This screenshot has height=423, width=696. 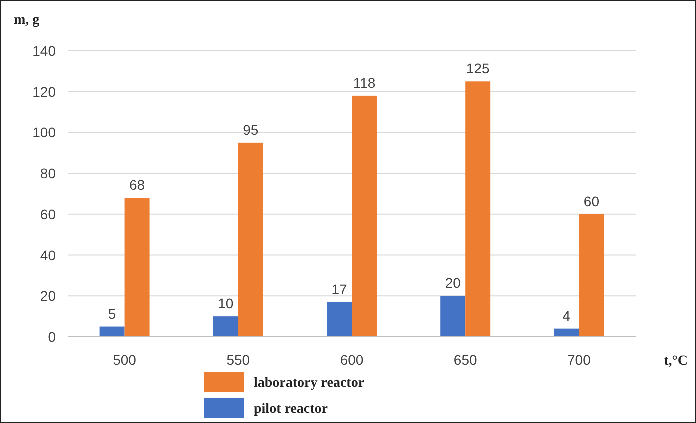 I want to click on data-label: 125, so click(x=478, y=68).